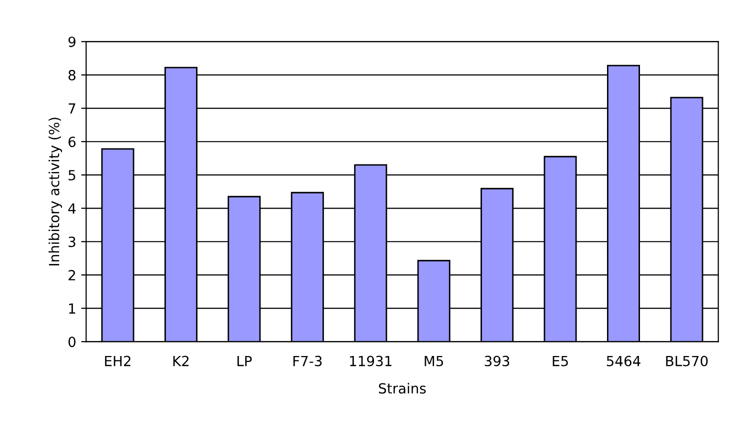  I want to click on x-tick-label: 393, so click(497, 361).